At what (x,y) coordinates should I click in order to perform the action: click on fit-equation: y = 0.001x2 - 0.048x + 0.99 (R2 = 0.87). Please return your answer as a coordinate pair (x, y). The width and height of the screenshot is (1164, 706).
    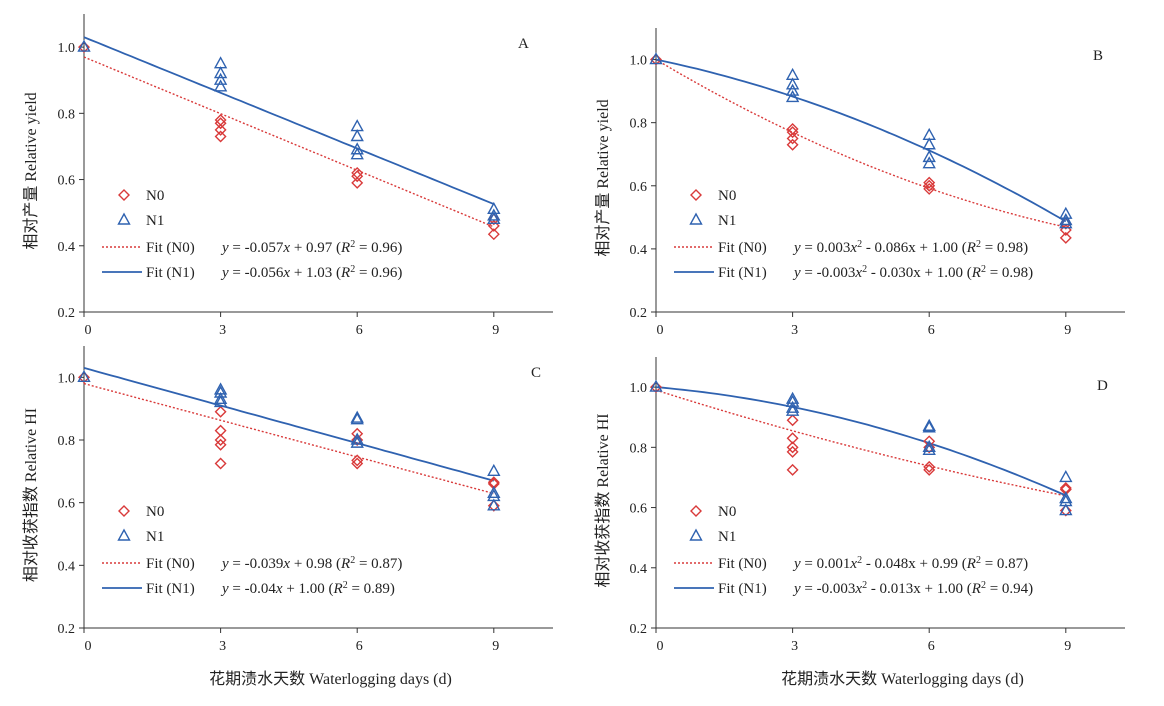
    Looking at the image, I should click on (910, 564).